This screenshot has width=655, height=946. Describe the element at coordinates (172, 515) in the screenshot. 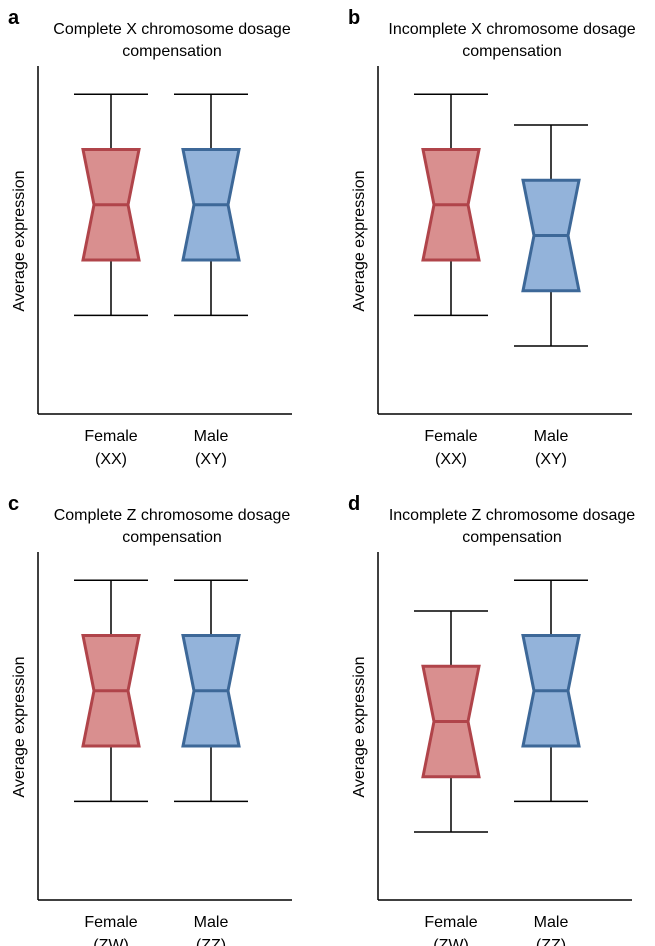

I see `chart-title: Complete Z chromosome dosage` at that location.